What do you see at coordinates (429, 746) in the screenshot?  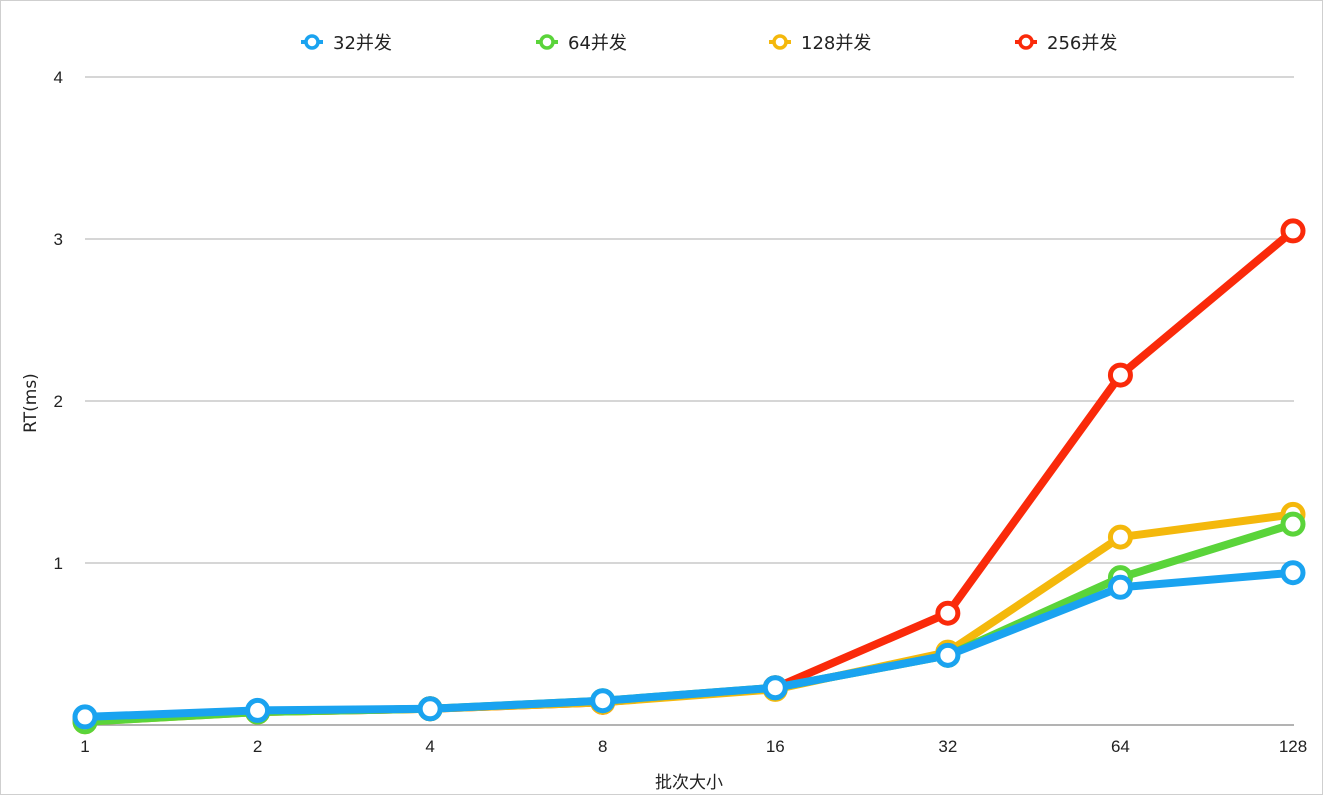 I see `x-tick-label: 4` at bounding box center [429, 746].